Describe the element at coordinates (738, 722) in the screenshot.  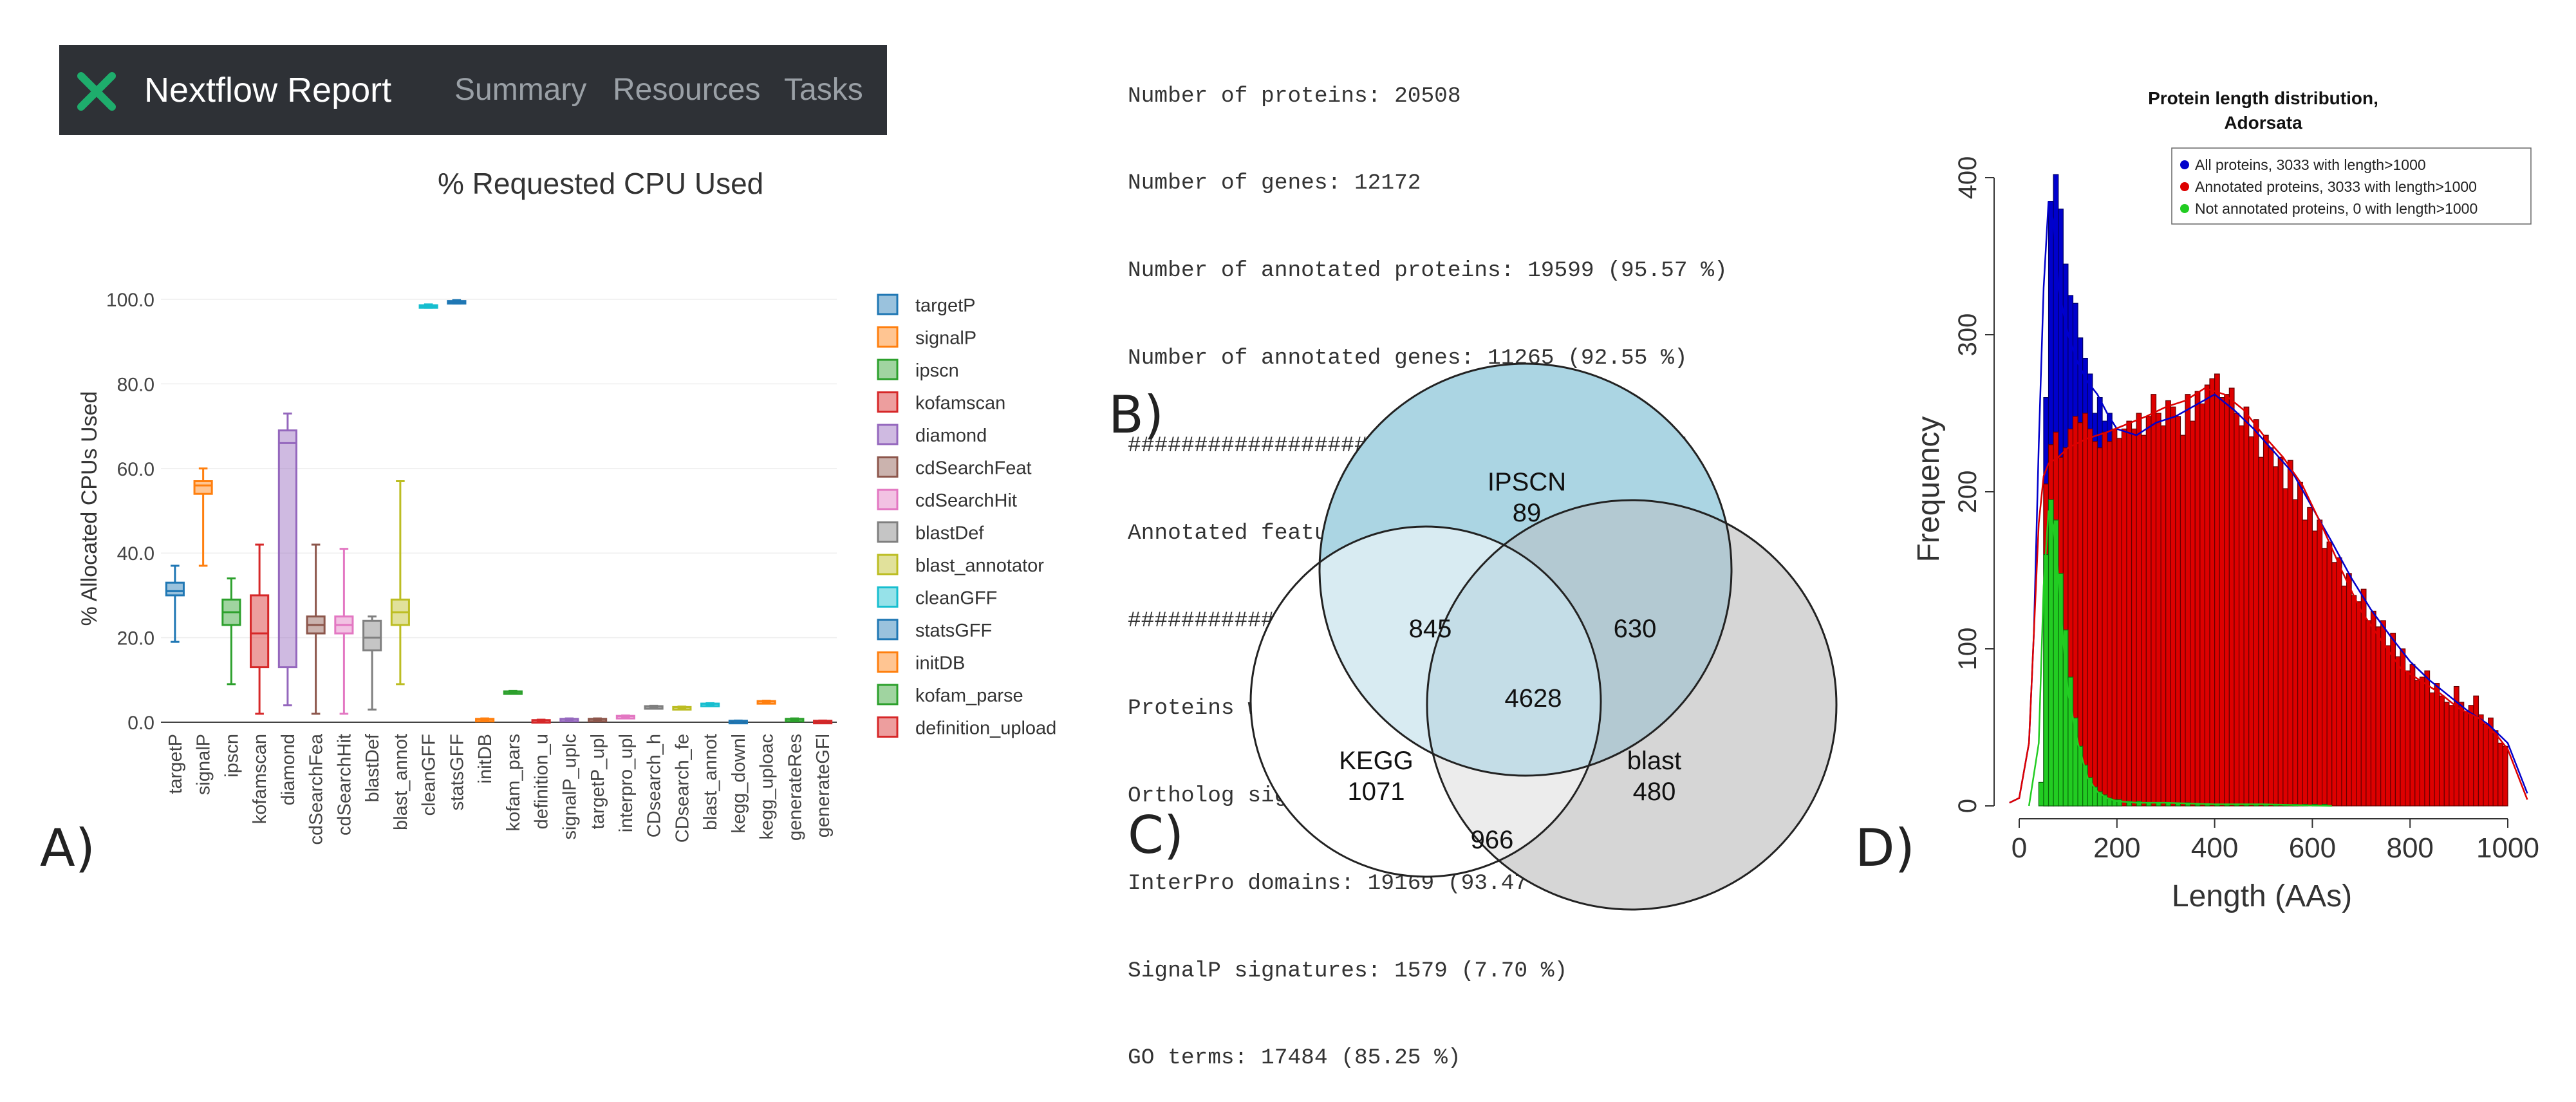
I see `box-kegg_download` at that location.